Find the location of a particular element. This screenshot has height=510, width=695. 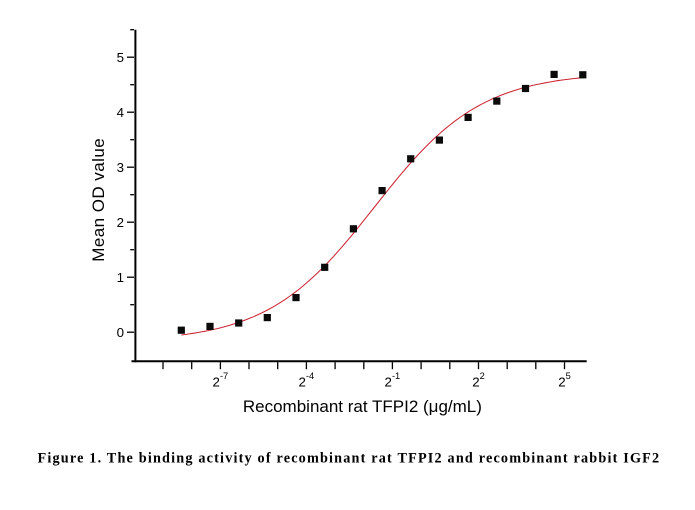

svg-text: 4 is located at coordinates (120, 112).